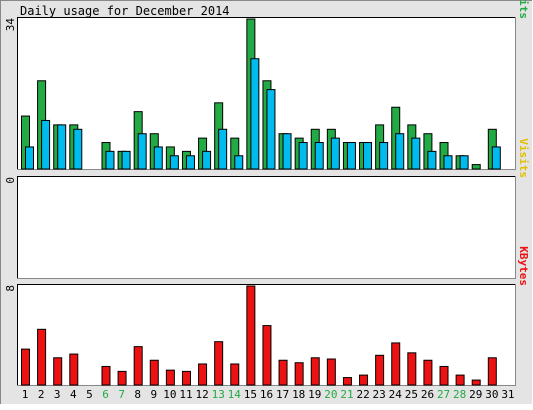 The width and height of the screenshot is (533, 410). I want to click on day-label-28: 28, so click(459, 394).